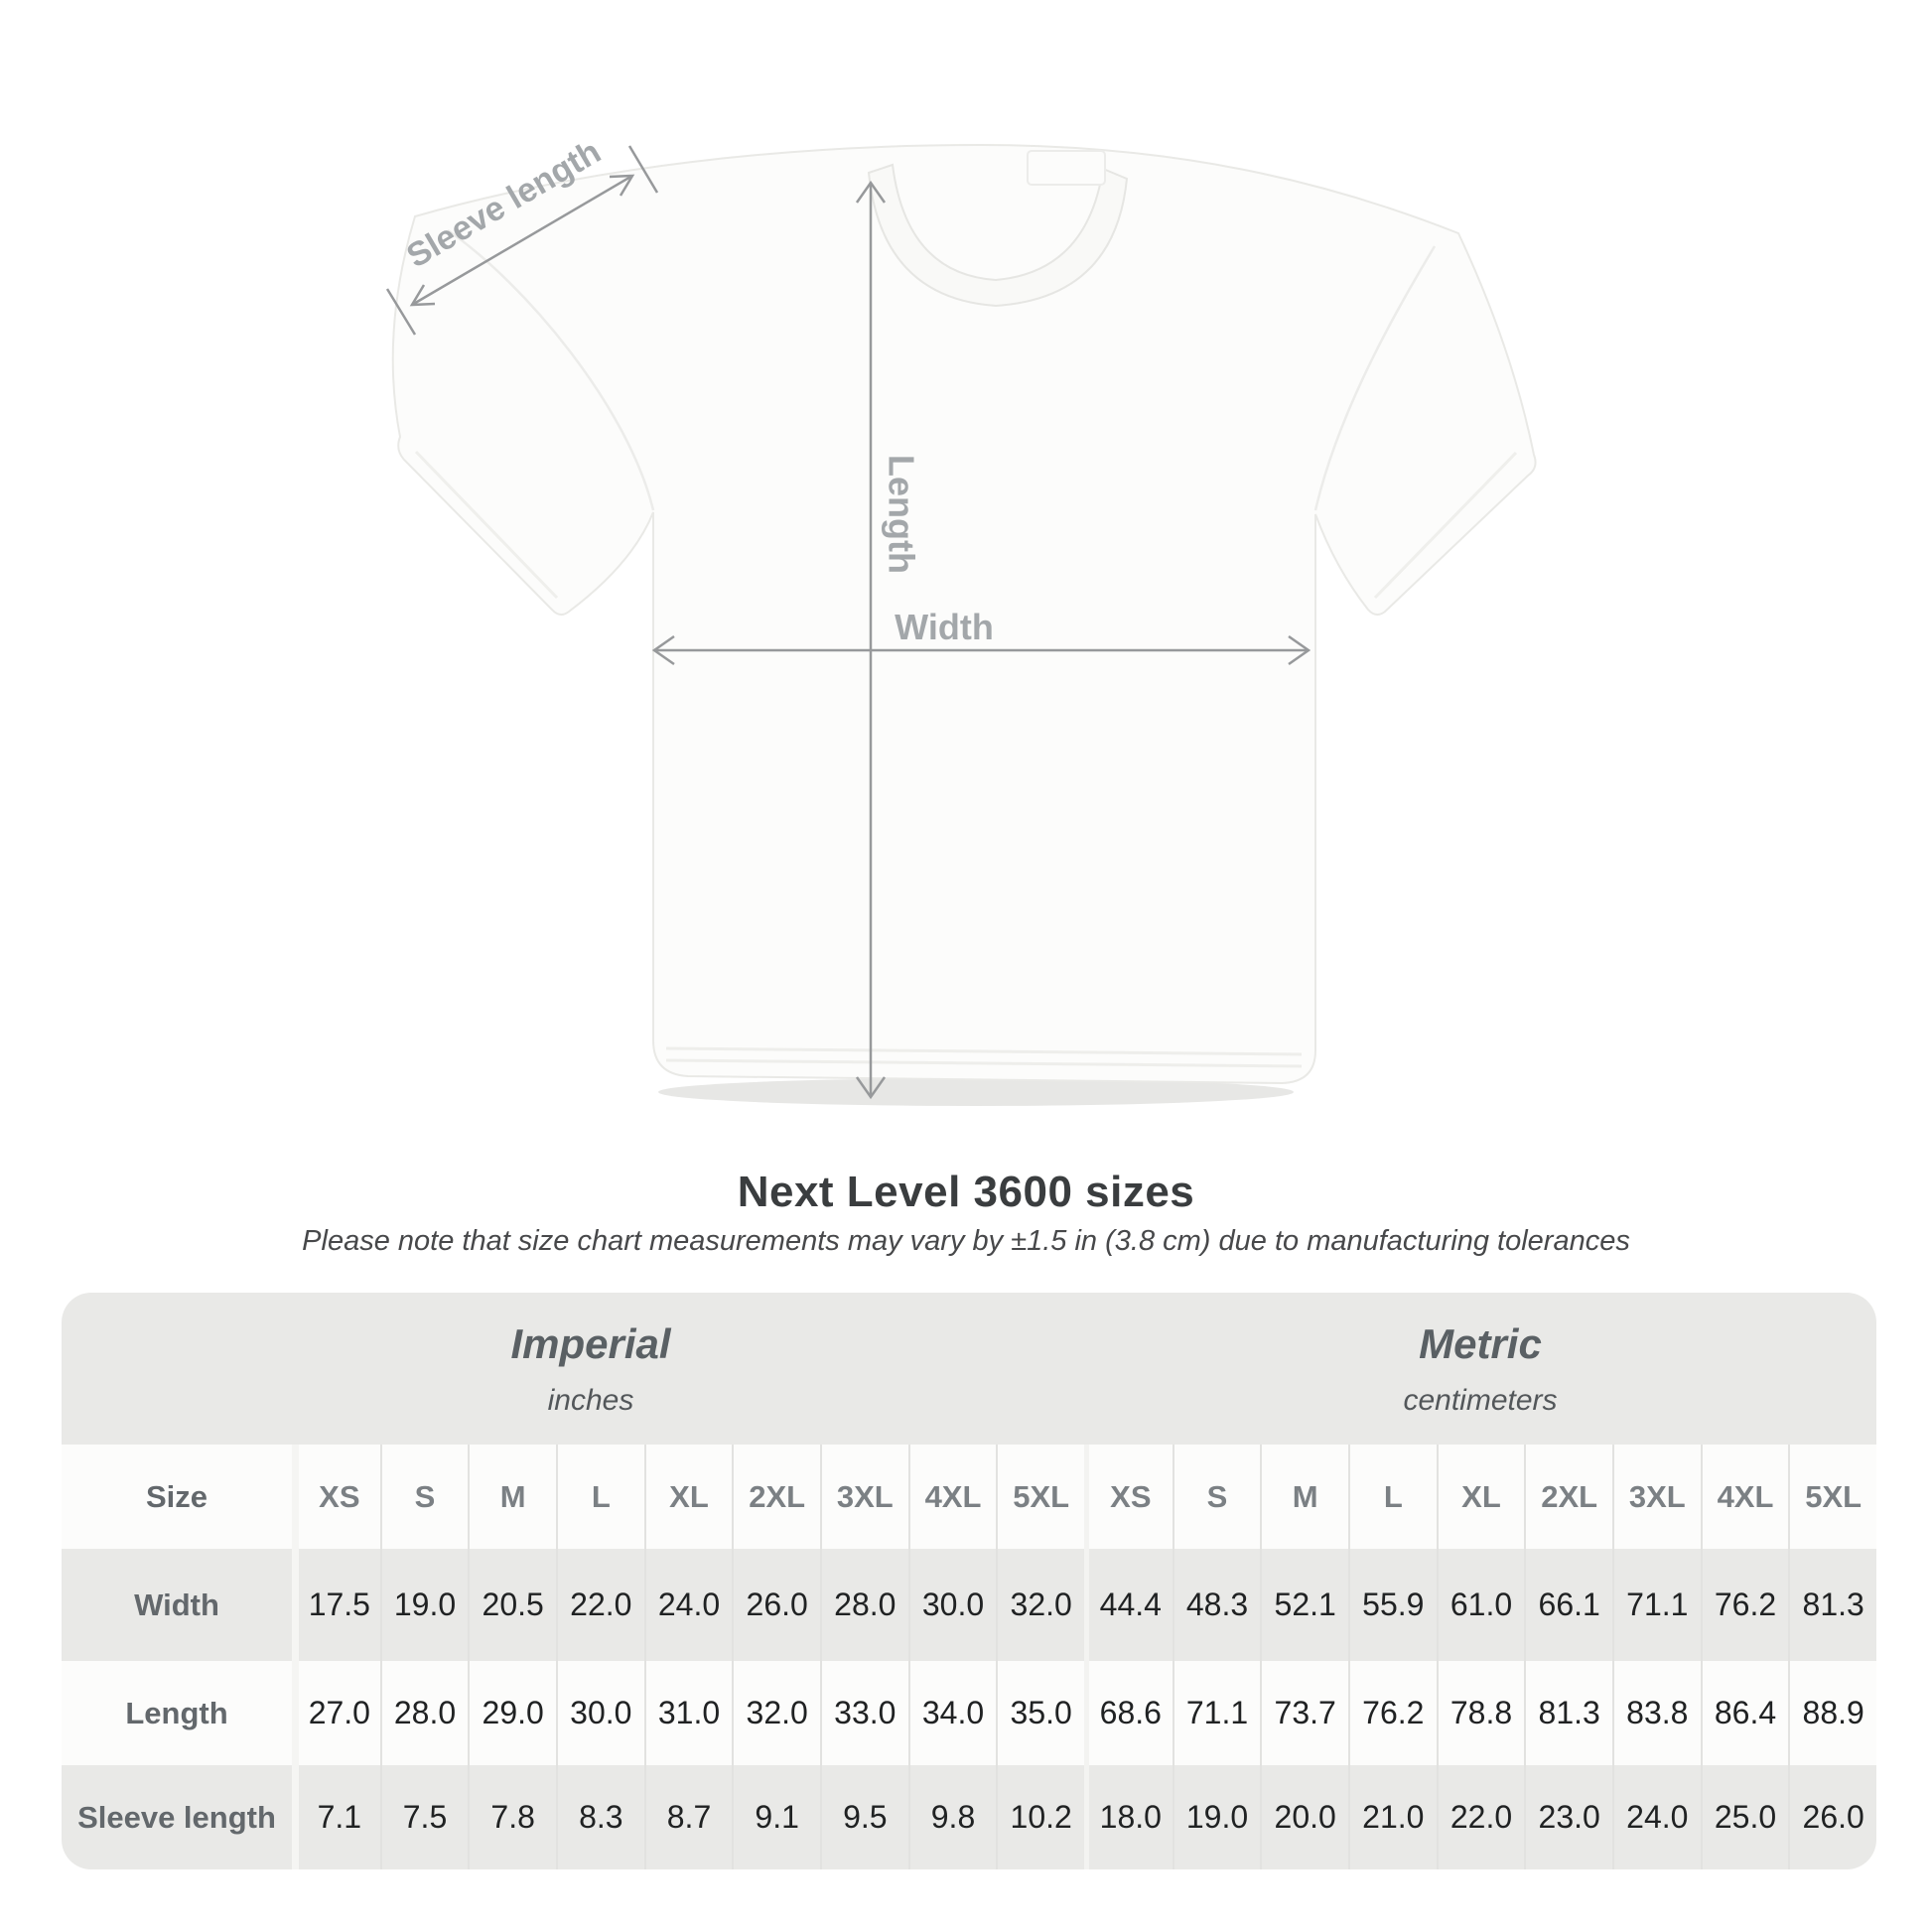 This screenshot has width=1932, height=1932. I want to click on width-value-cell: 44.4, so click(1128, 1605).